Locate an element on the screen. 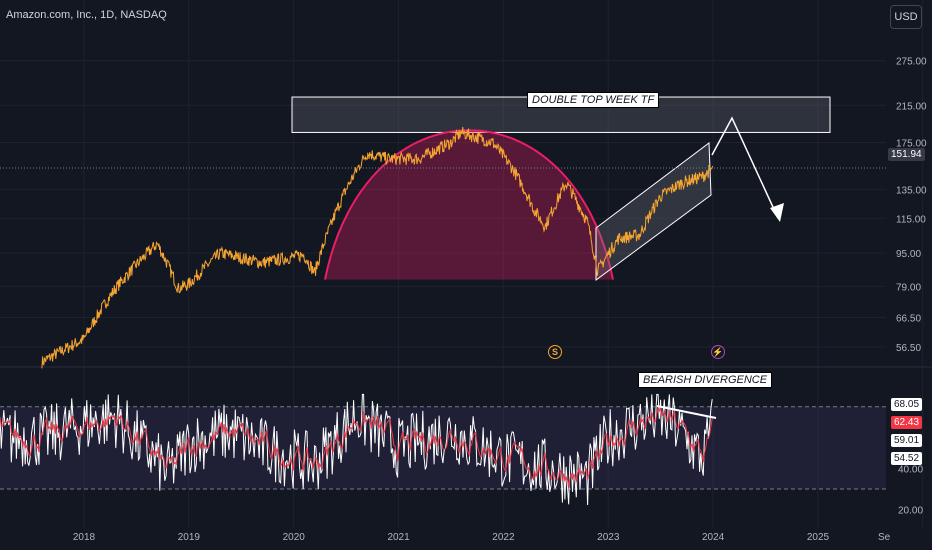  rsi-tick-label: 40.00 is located at coordinates (910, 469).